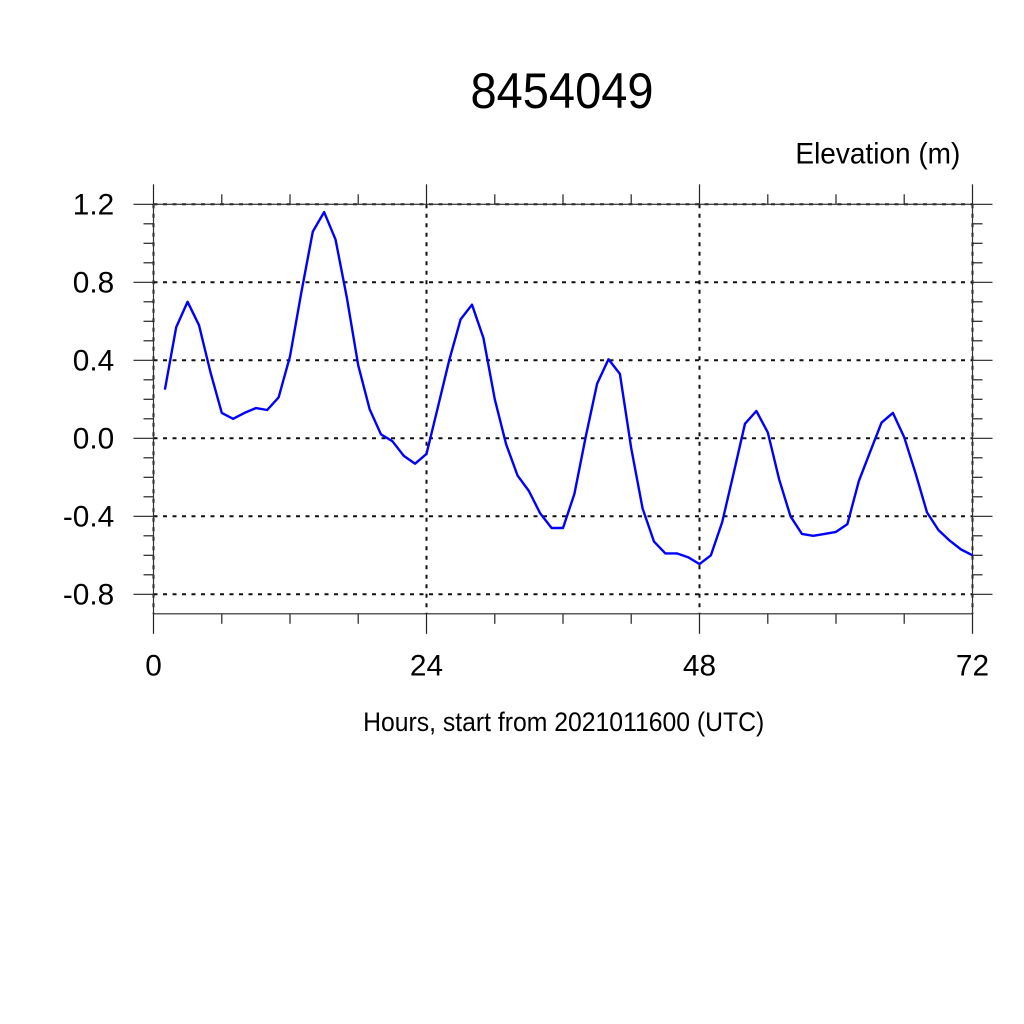  What do you see at coordinates (699, 665) in the screenshot?
I see `svg-text: 48` at bounding box center [699, 665].